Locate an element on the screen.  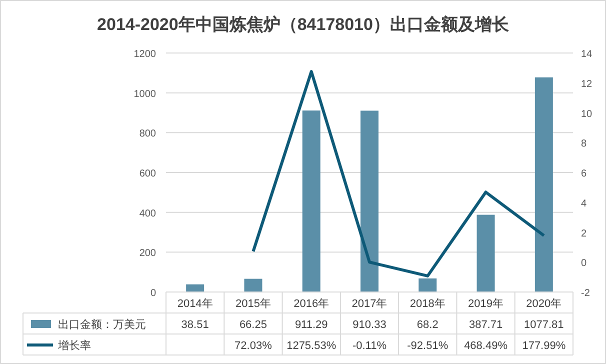
legend-label: 出口金额：万美元 is located at coordinates (102, 324).